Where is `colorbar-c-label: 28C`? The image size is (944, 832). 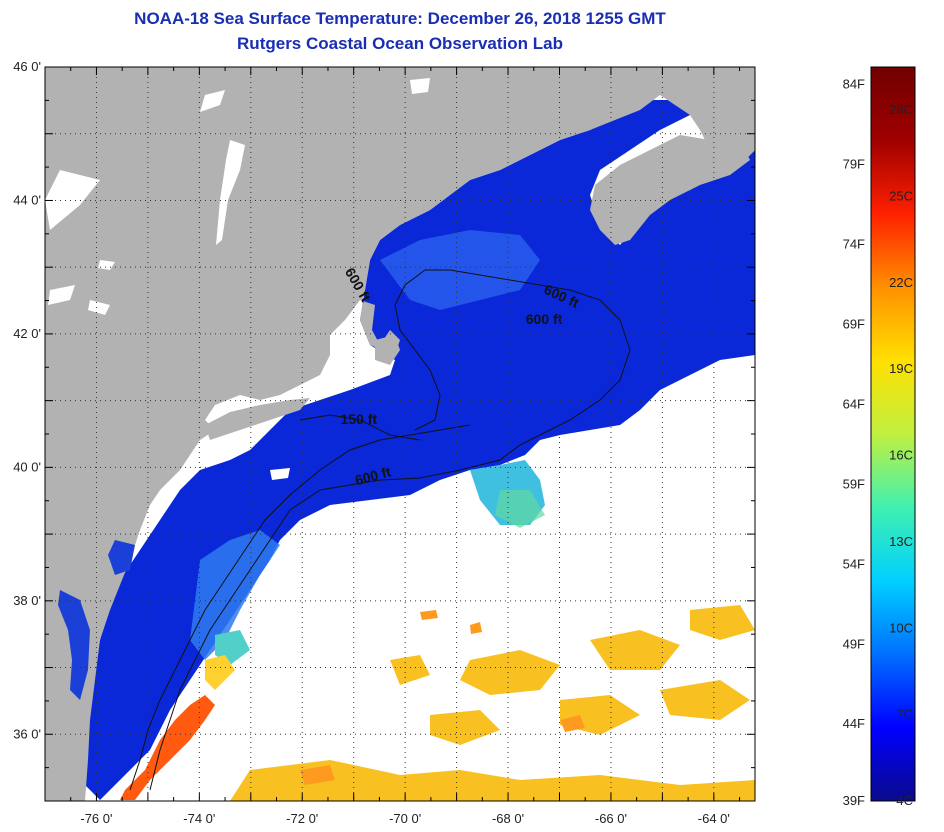 colorbar-c-label: 28C is located at coordinates (901, 109).